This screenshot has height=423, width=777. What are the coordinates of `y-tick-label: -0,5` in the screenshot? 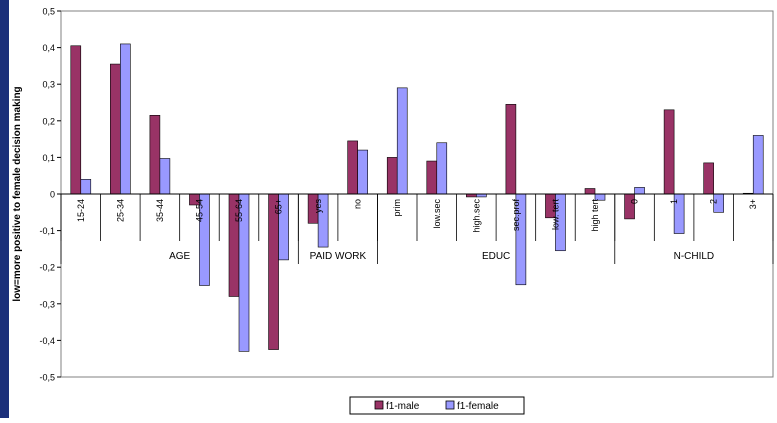 It's located at (47, 378).